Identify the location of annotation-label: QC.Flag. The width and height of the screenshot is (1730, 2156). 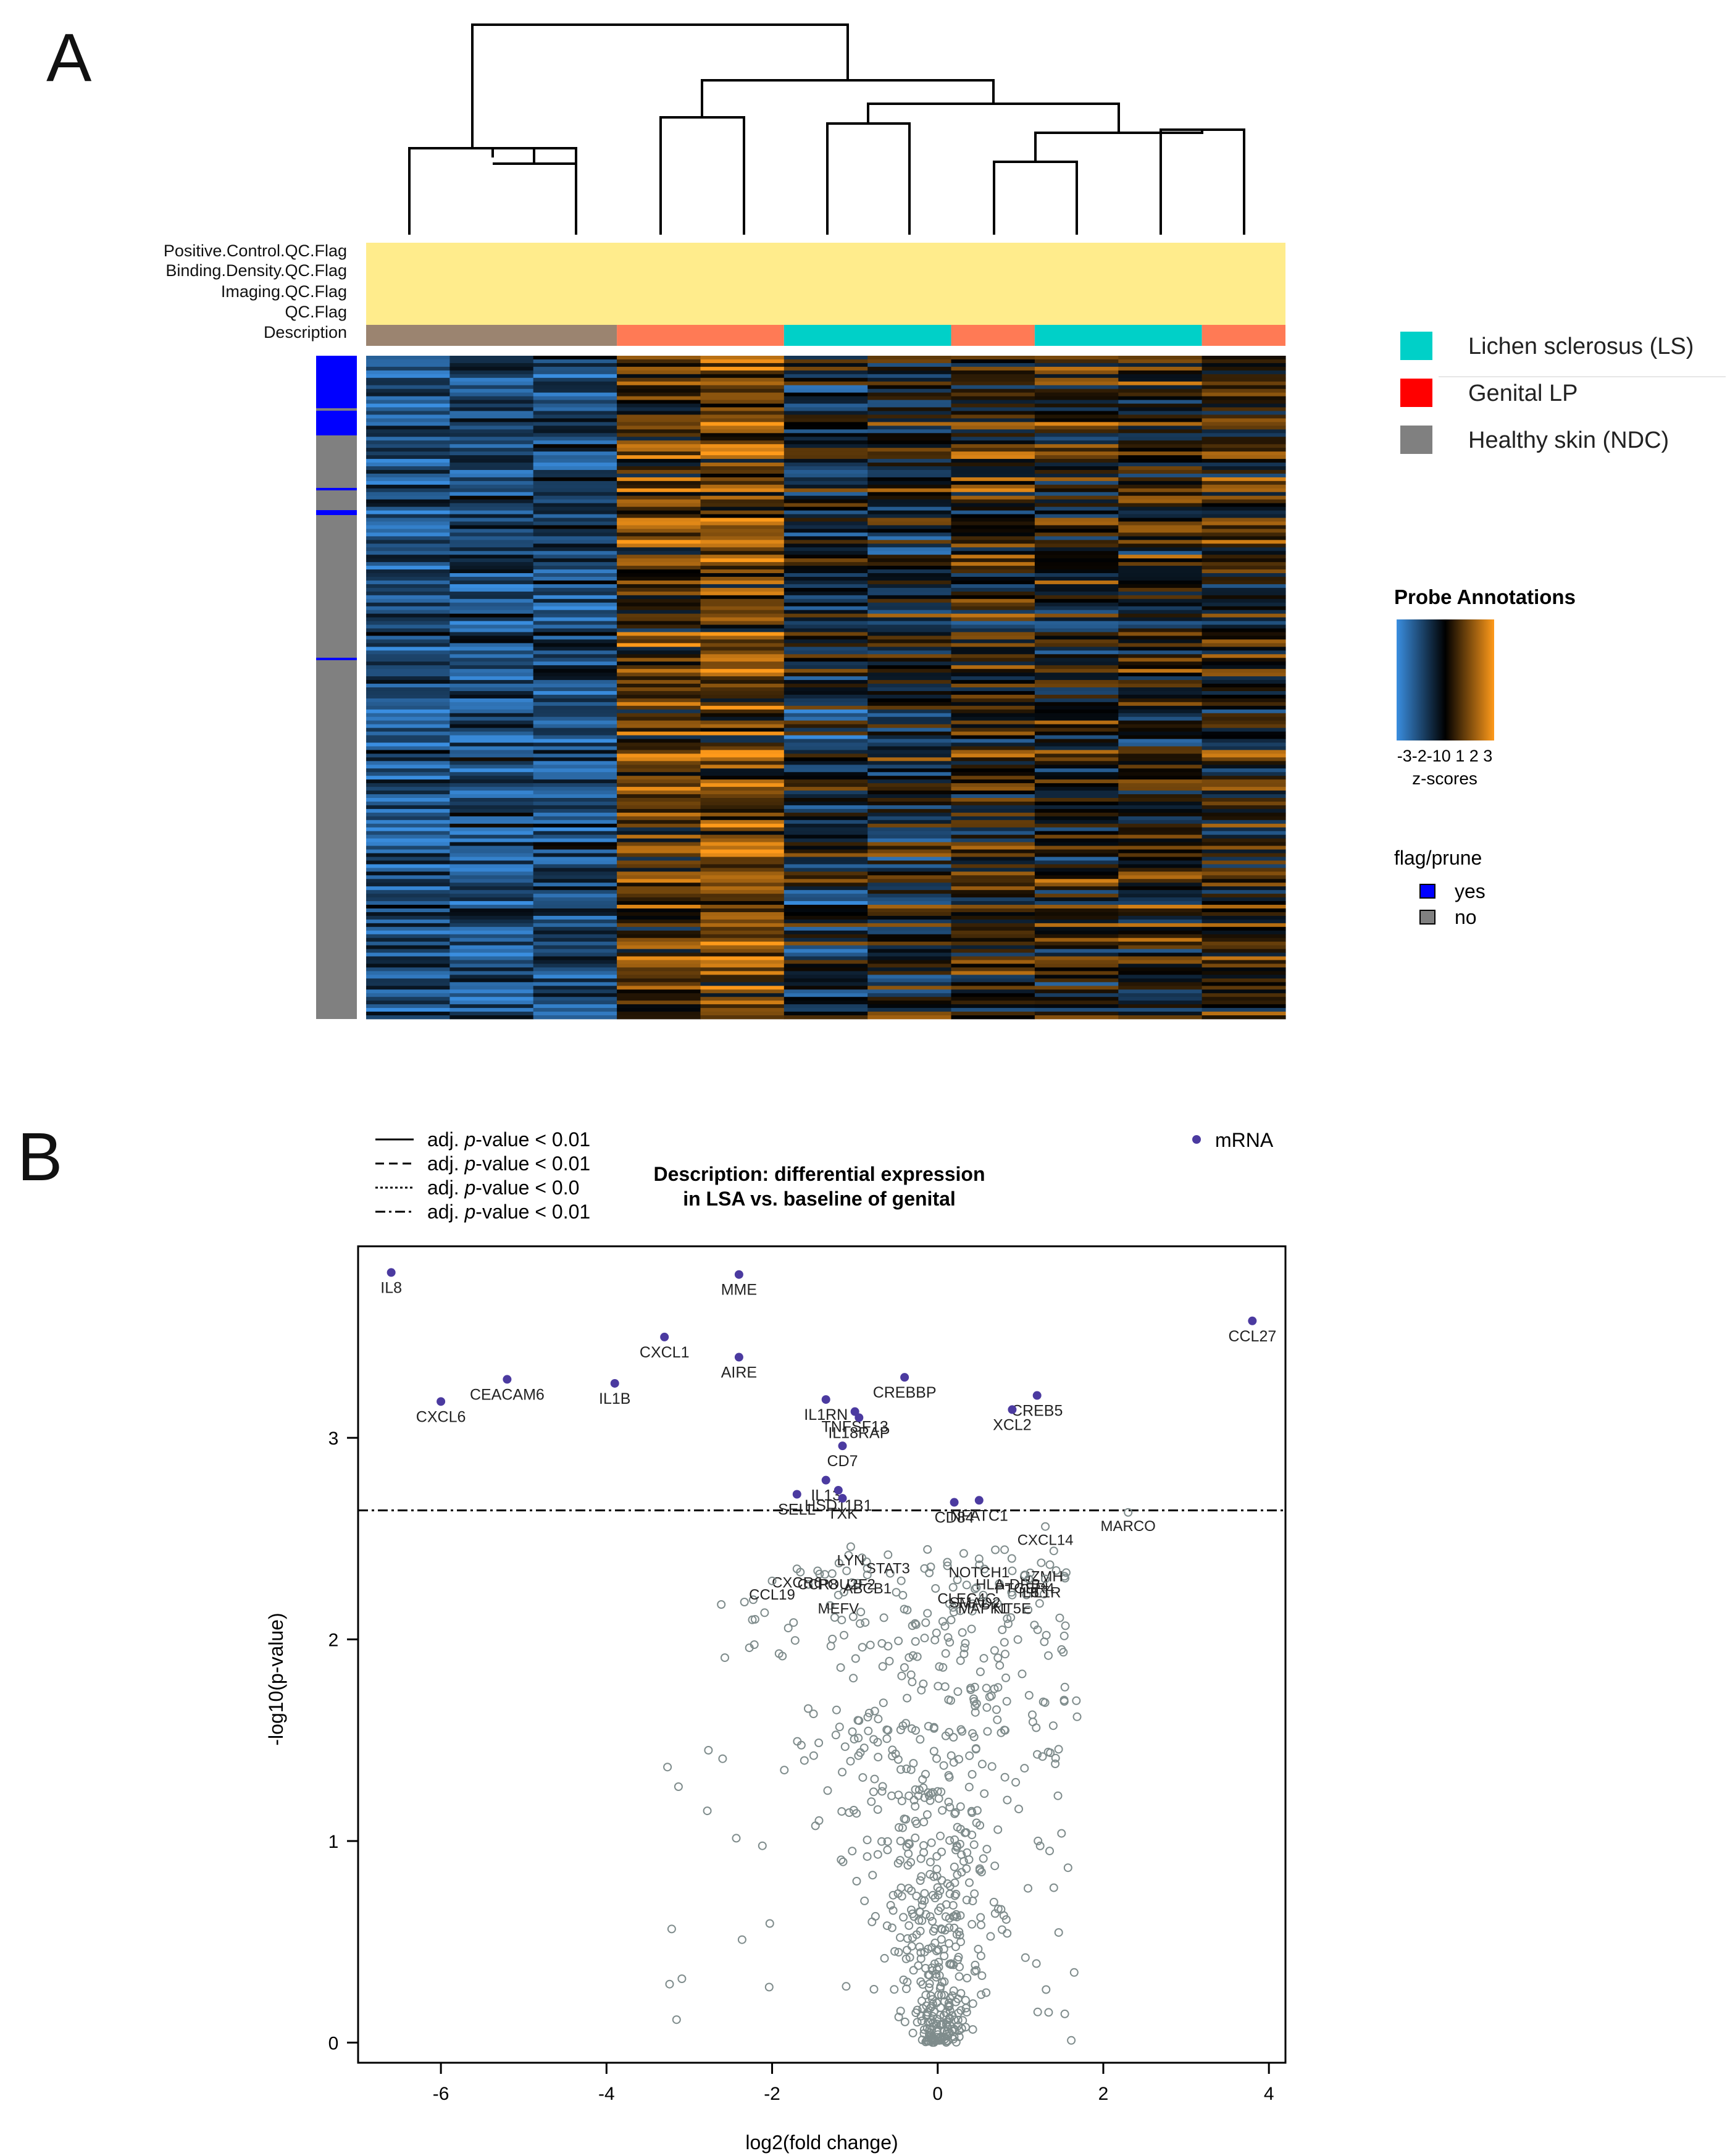
(316, 312).